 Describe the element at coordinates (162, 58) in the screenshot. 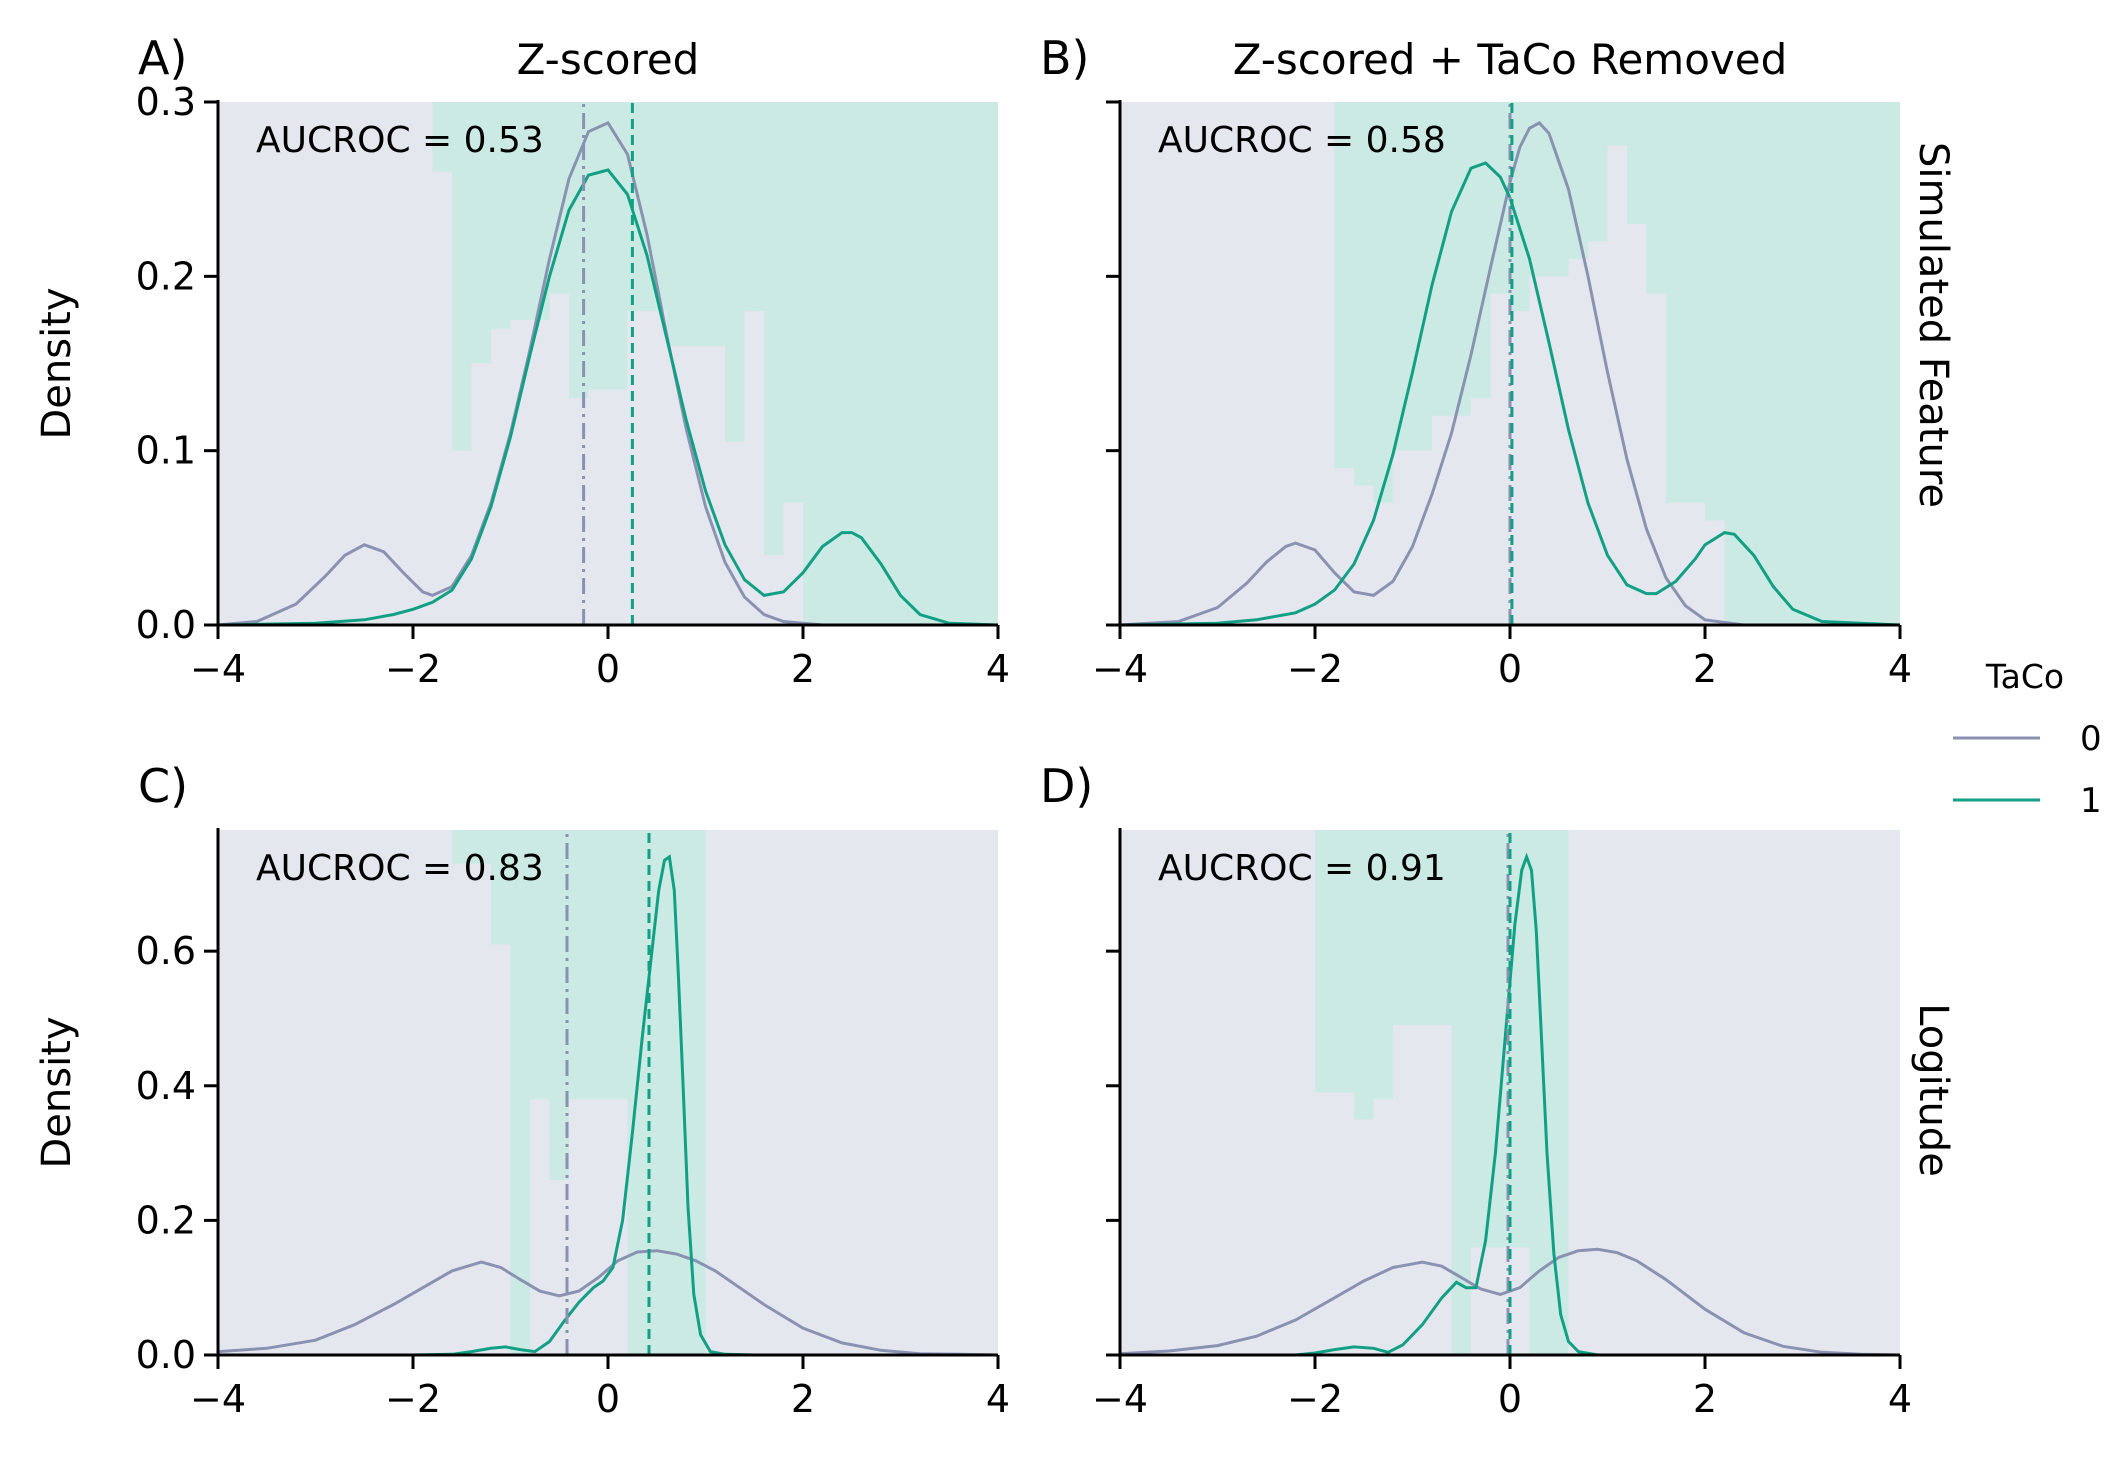

I see `panel-label: A)` at that location.